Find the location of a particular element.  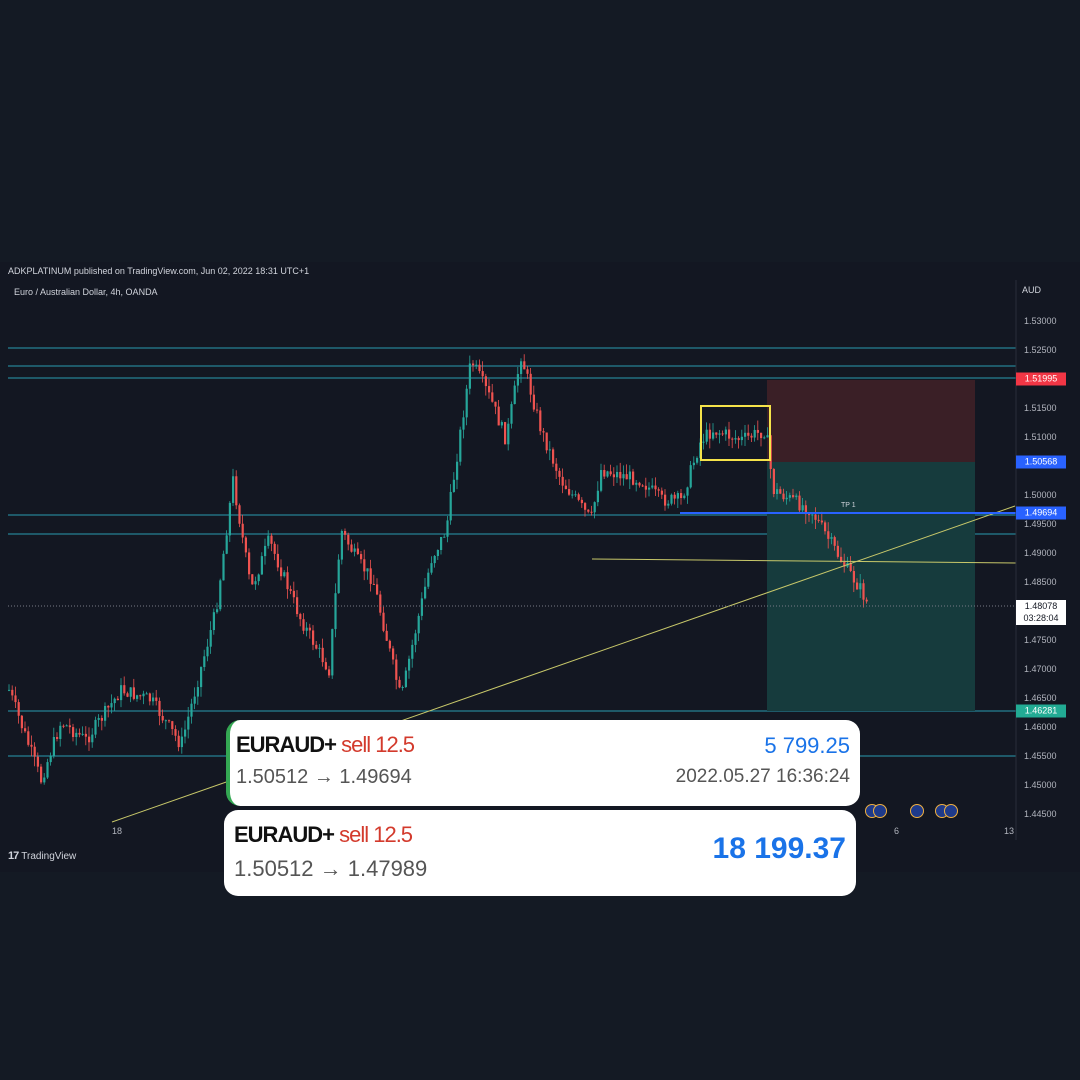

price-tick: 1.46000 is located at coordinates (1040, 727).